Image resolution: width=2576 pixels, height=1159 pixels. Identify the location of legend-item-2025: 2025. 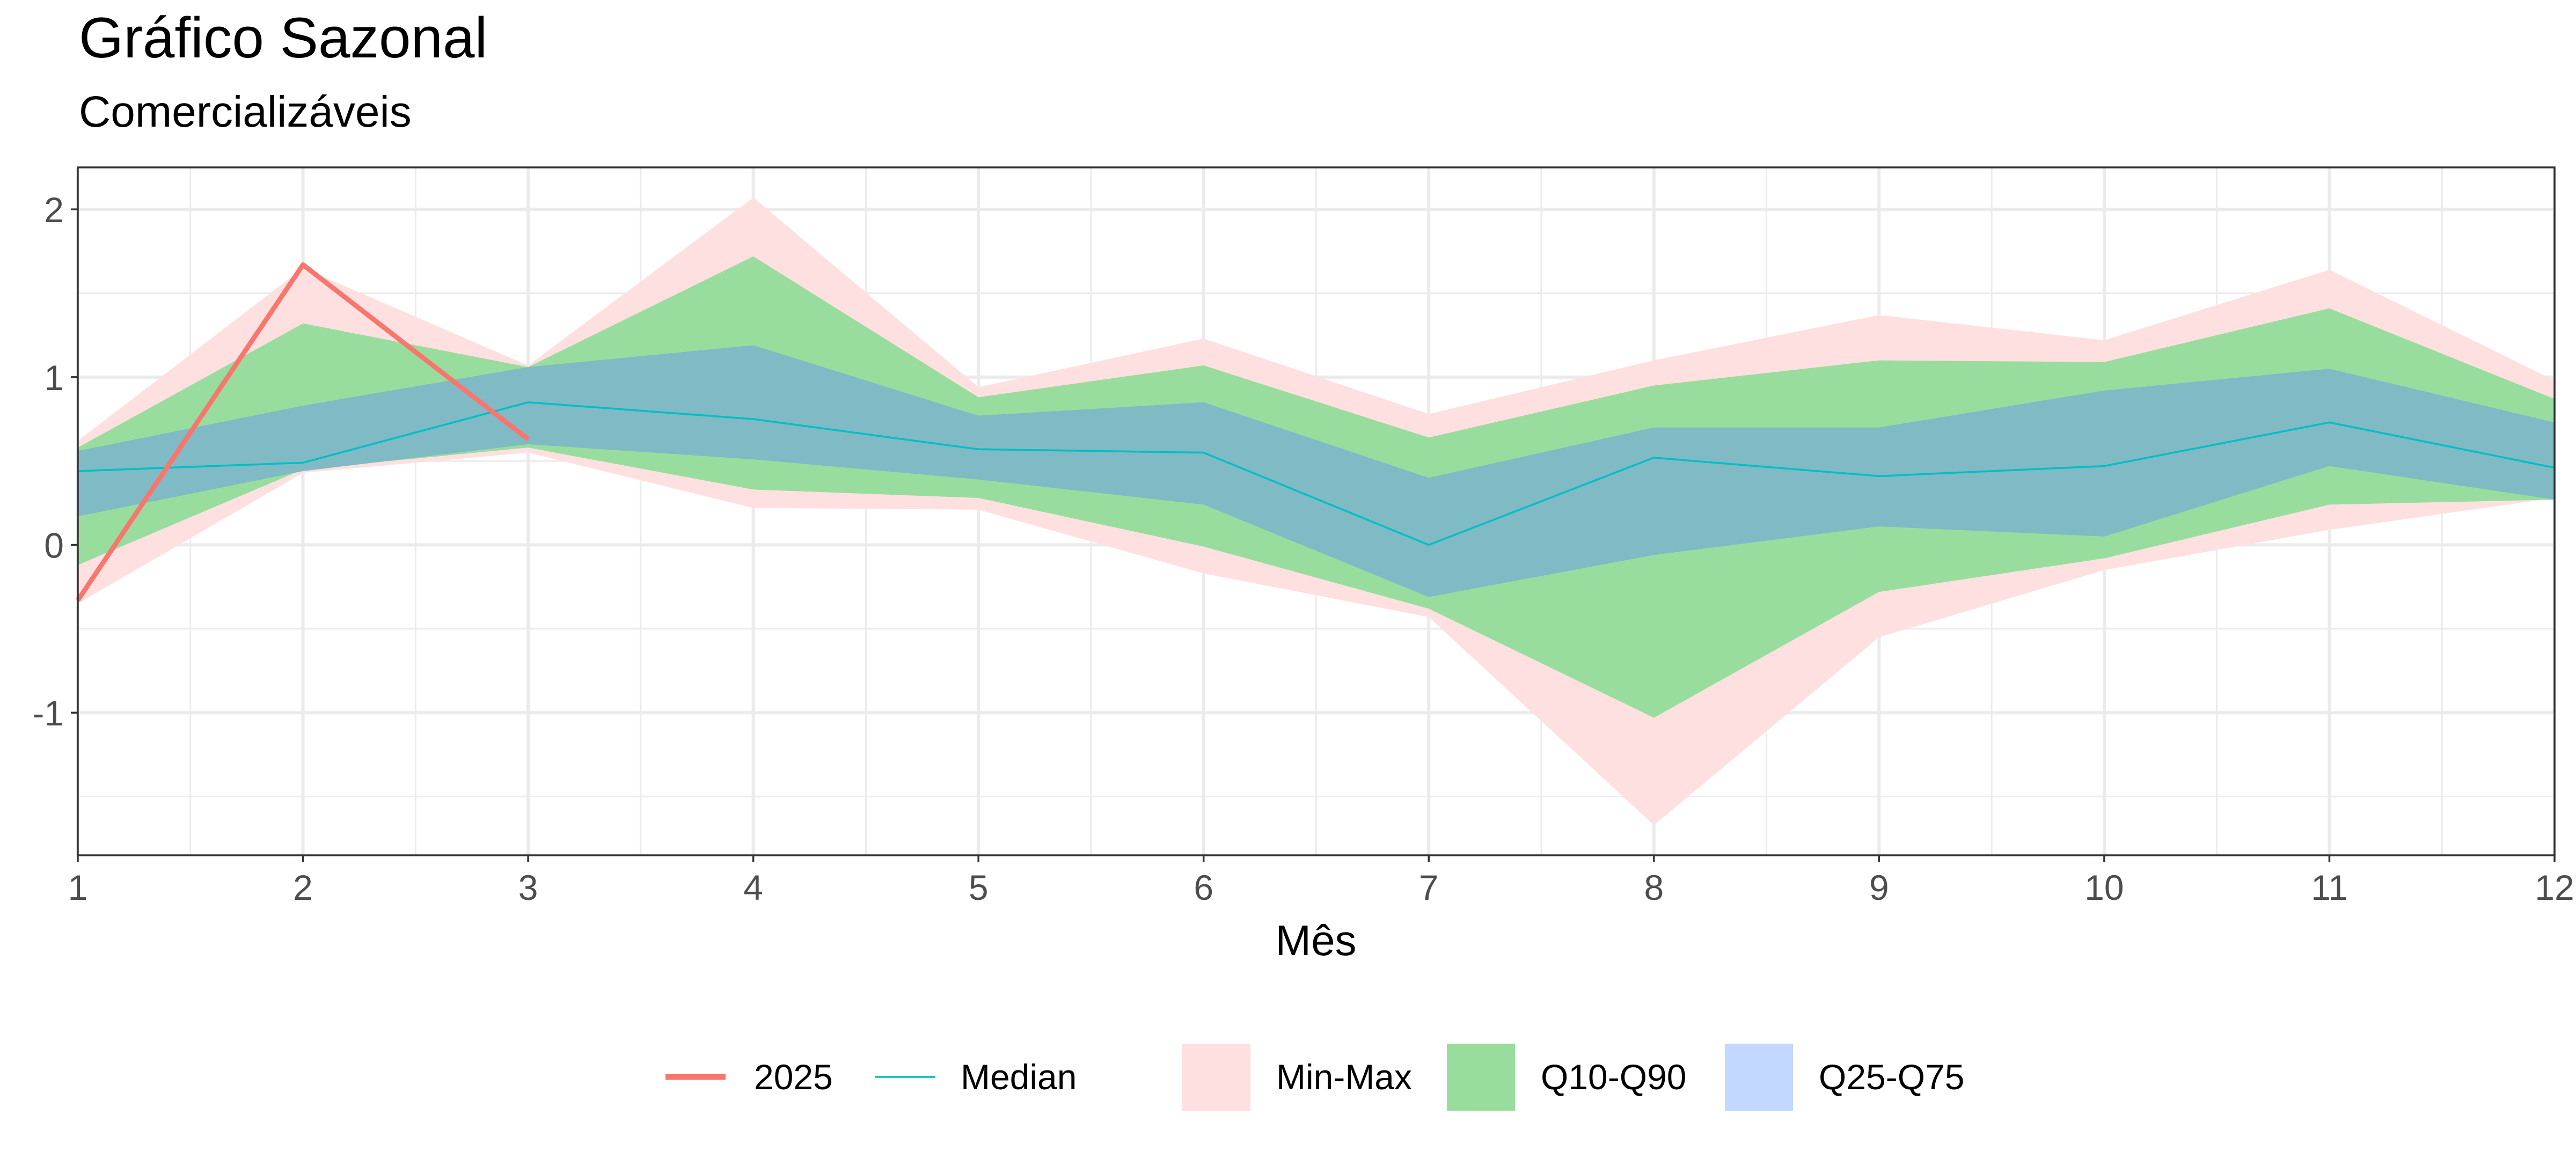
(749, 1077).